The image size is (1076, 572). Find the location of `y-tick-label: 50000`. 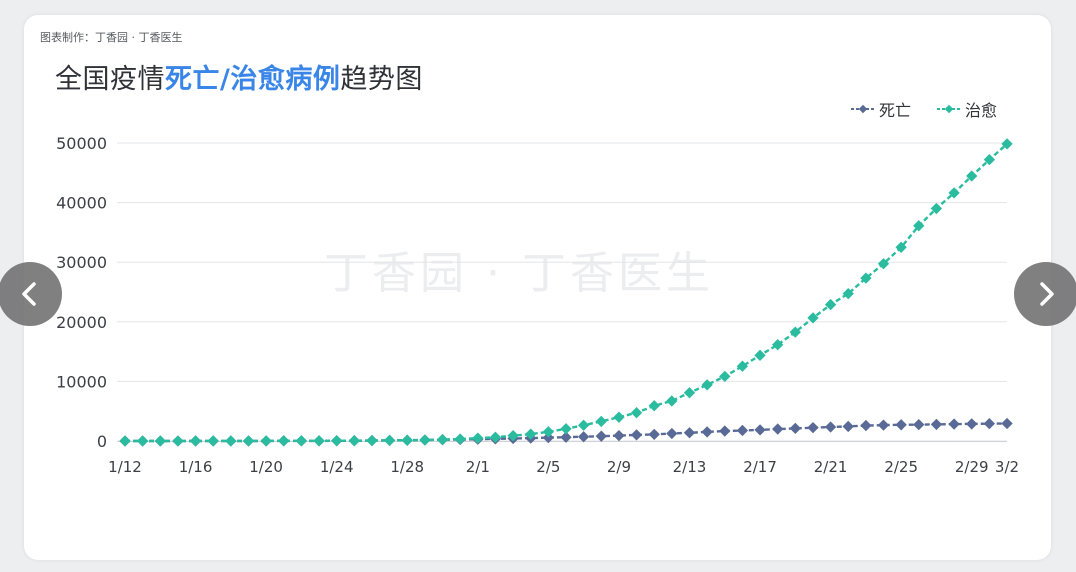

y-tick-label: 50000 is located at coordinates (81, 143).